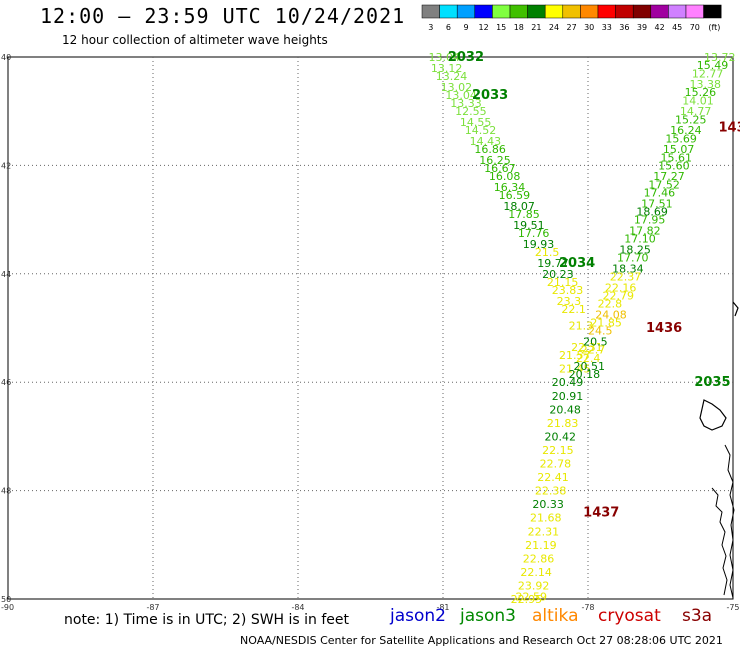 Image resolution: width=740 pixels, height=650 pixels. What do you see at coordinates (526, 599) in the screenshot?
I see `wave-height-label: 22.95` at bounding box center [526, 599].